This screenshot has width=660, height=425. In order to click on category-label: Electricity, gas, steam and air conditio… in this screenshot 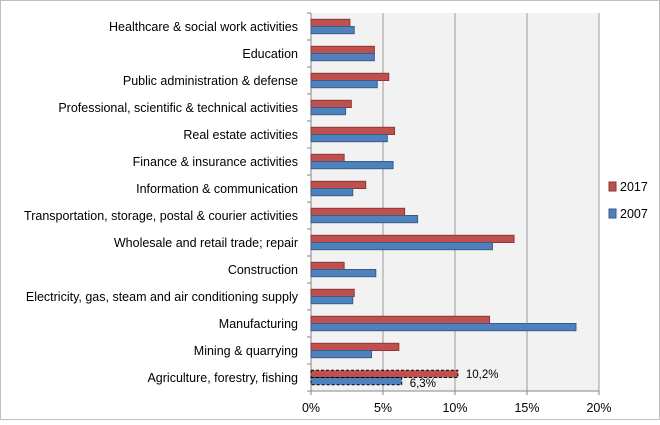, I will do `click(162, 297)`.